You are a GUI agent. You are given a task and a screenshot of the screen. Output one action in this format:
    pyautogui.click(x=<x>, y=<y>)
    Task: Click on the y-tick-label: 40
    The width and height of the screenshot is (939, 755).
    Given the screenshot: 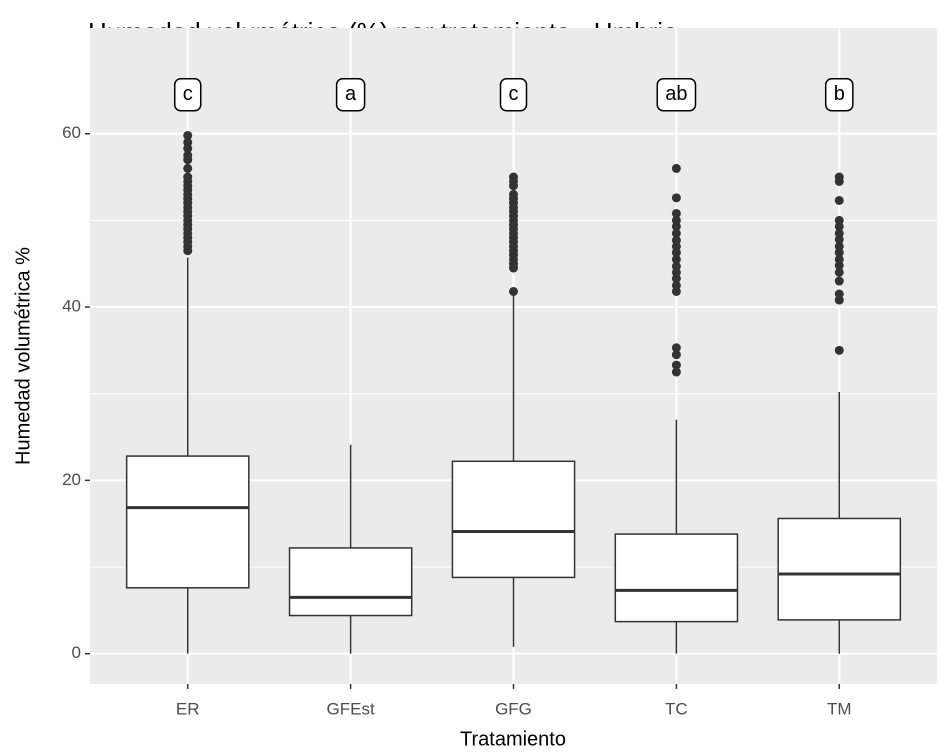 What is the action you would take?
    pyautogui.click(x=71, y=306)
    